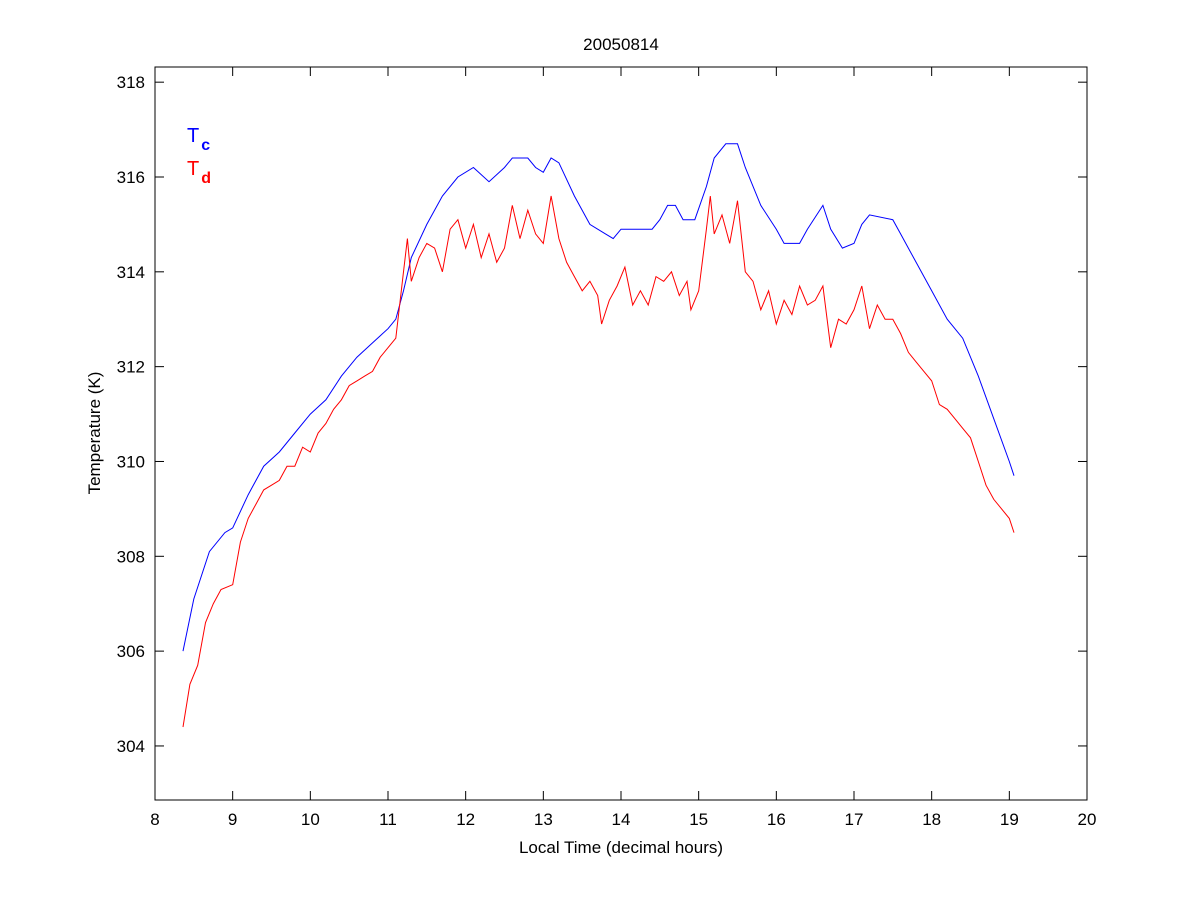 The height and width of the screenshot is (900, 1200). What do you see at coordinates (131, 177) in the screenshot?
I see `y-tick-label: 316` at bounding box center [131, 177].